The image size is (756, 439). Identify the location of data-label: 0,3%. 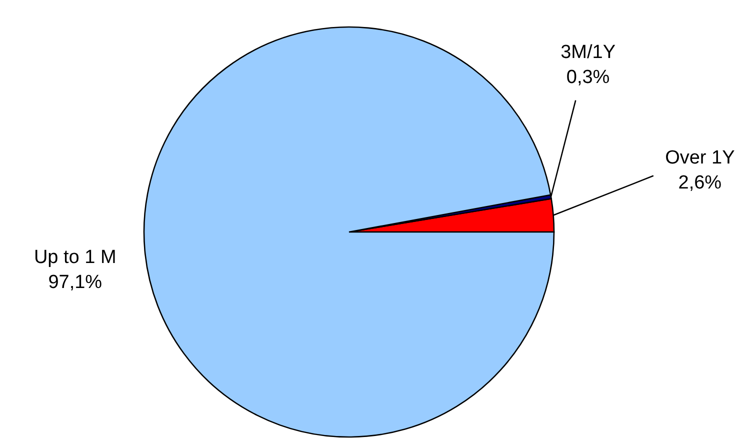
(588, 77).